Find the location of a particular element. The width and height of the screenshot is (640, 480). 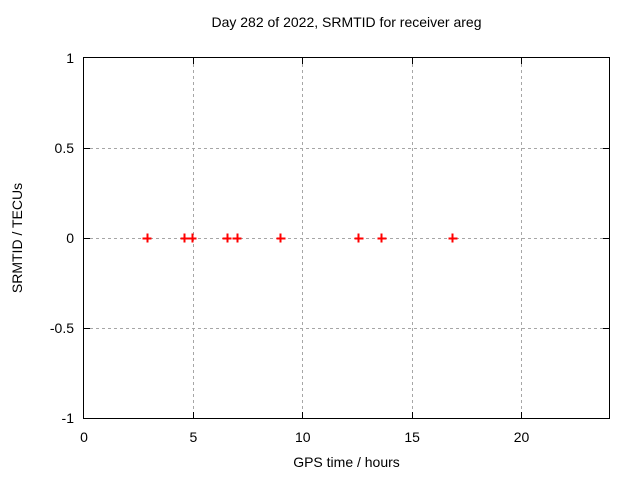

x-tick-label: 5 is located at coordinates (193, 437).